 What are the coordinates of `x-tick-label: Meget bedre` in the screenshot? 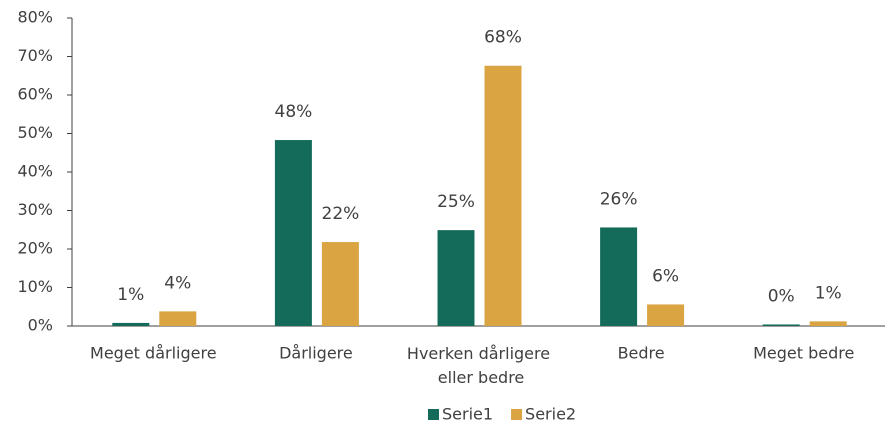 It's located at (803, 353).